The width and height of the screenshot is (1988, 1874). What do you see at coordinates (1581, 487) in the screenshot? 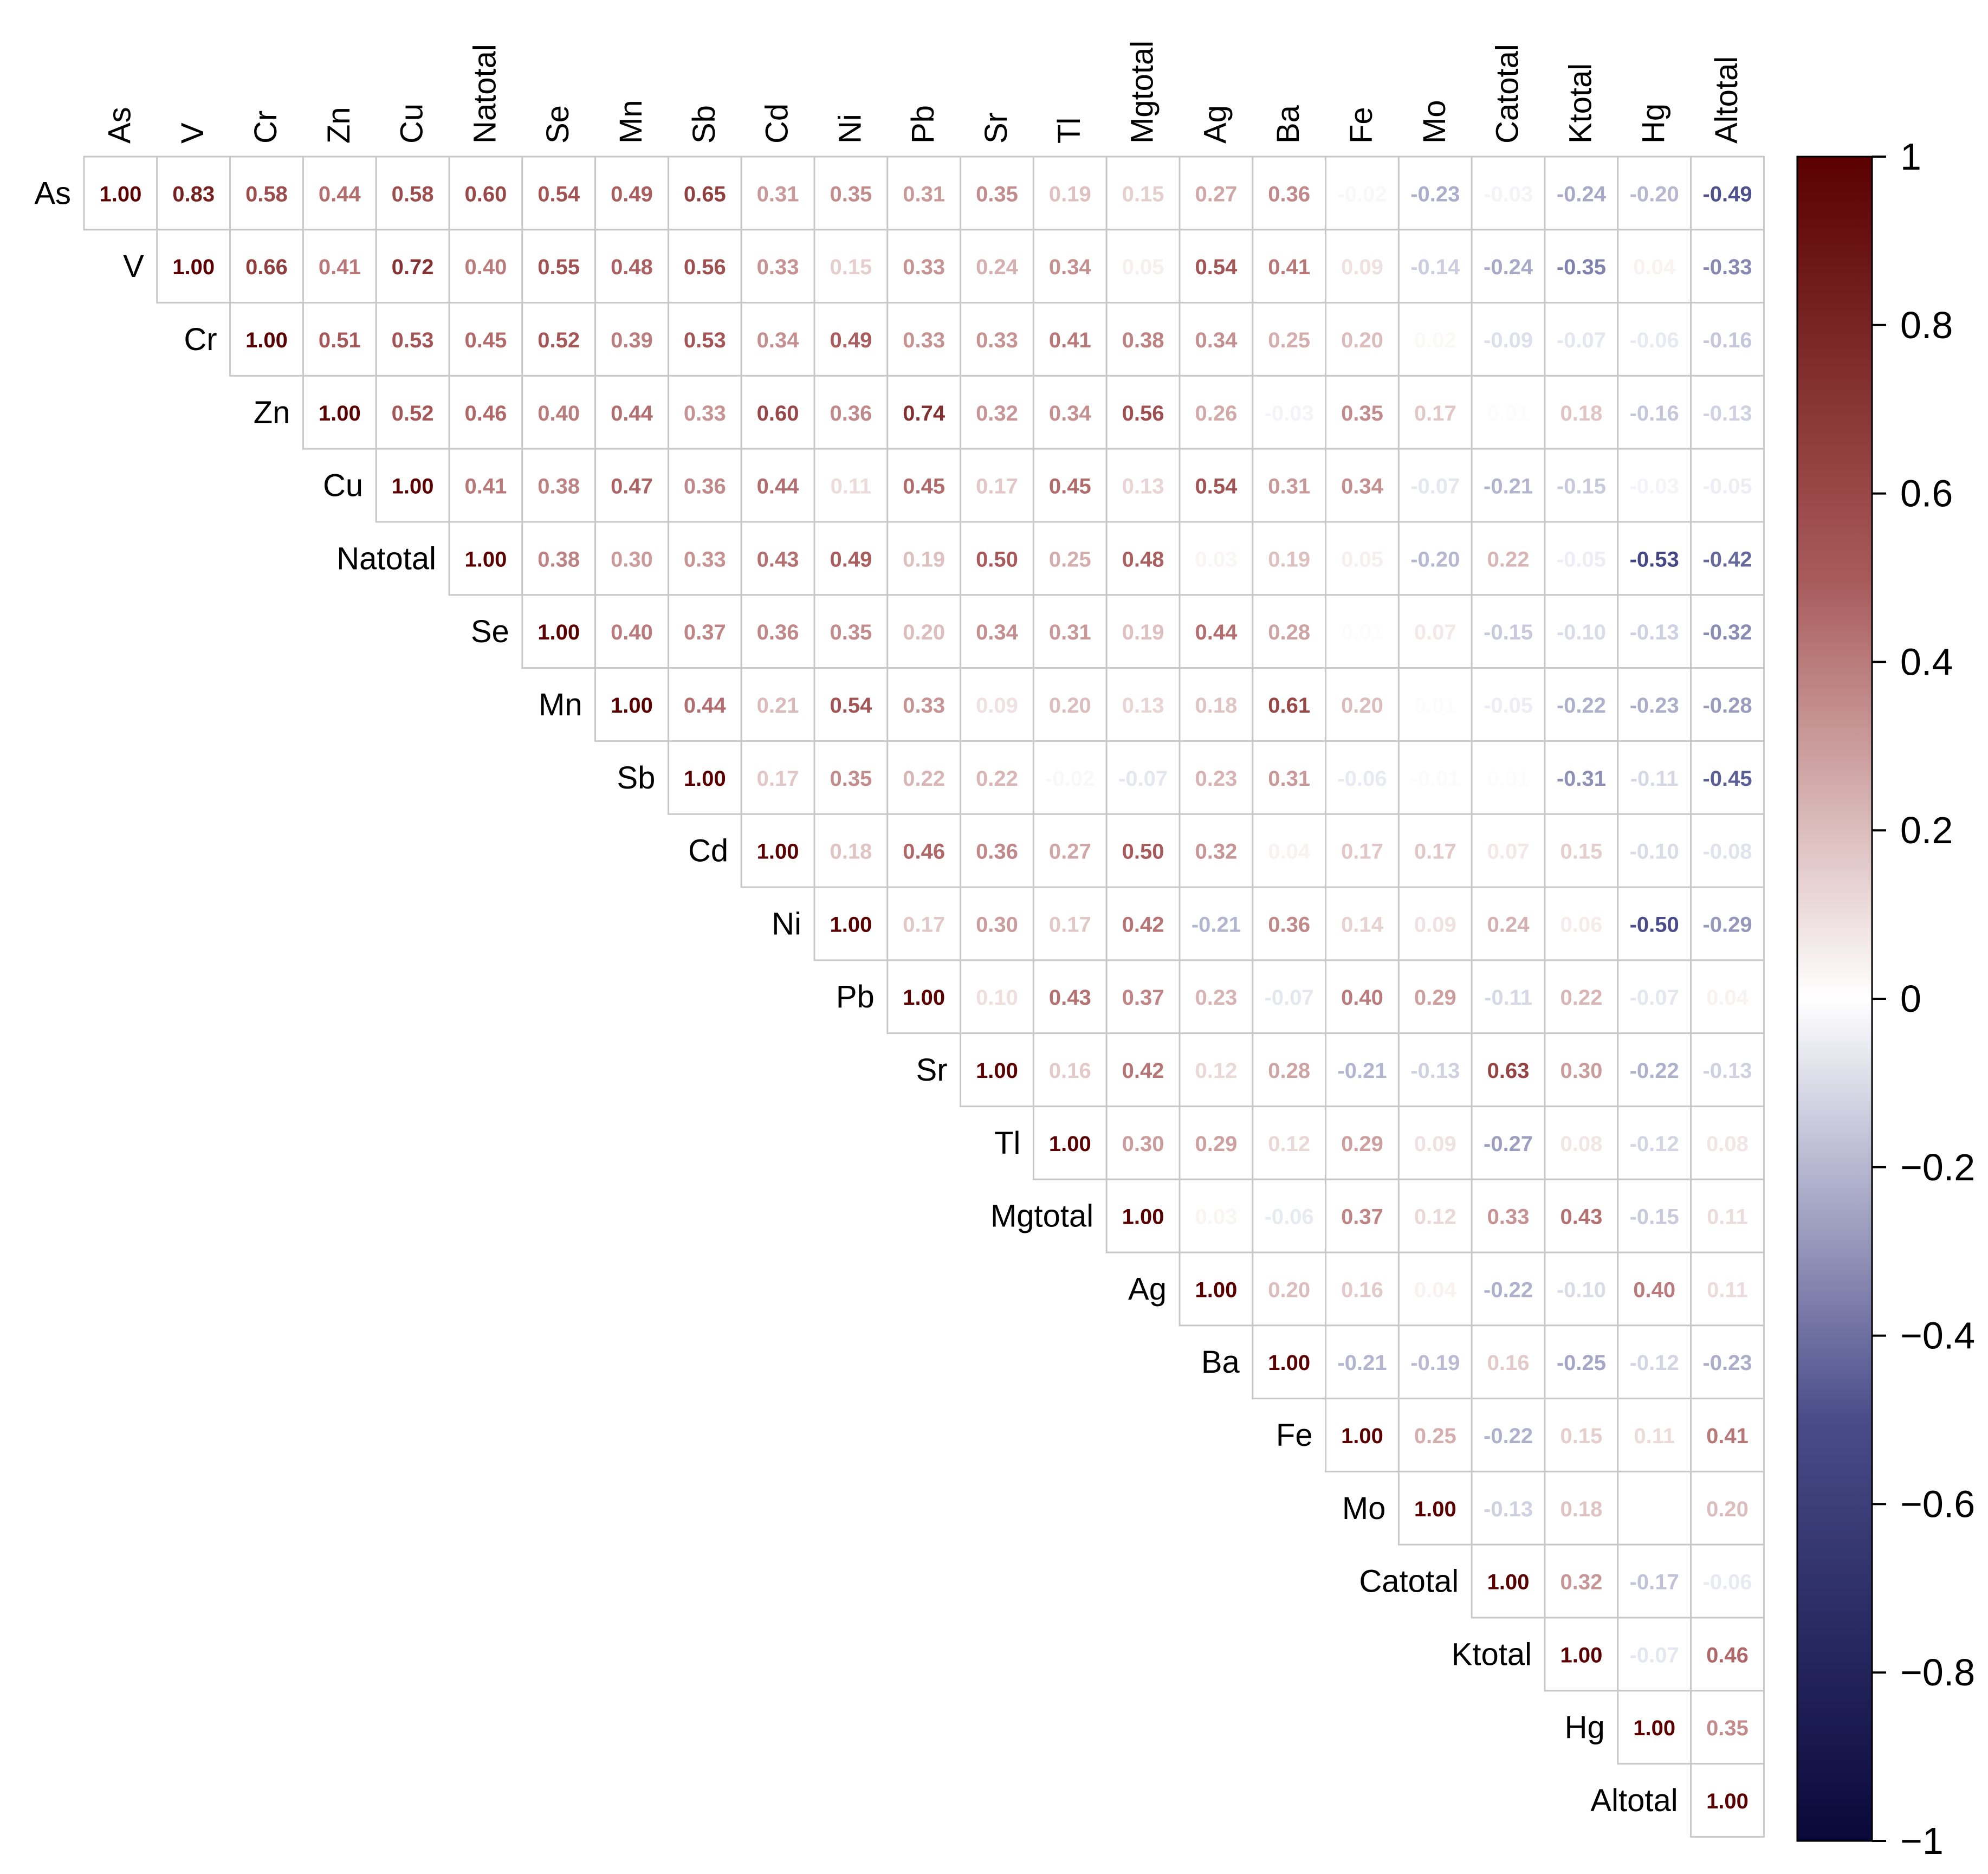
I see `cell-value: -0.15` at bounding box center [1581, 487].